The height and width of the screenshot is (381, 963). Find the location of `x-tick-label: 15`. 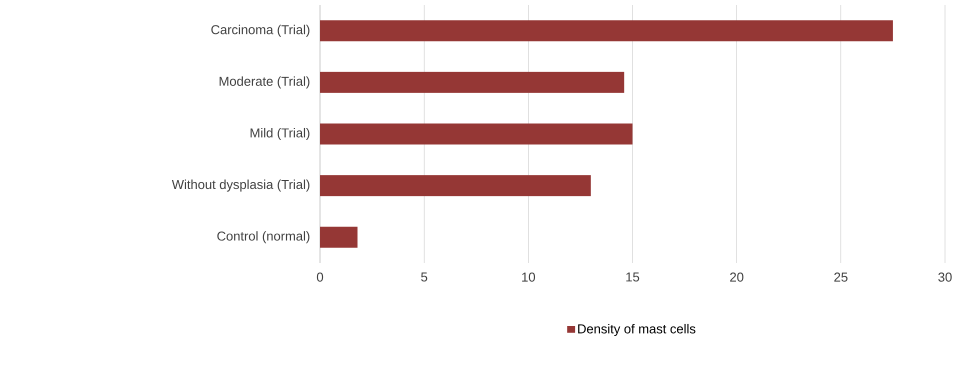

x-tick-label: 15 is located at coordinates (633, 277).